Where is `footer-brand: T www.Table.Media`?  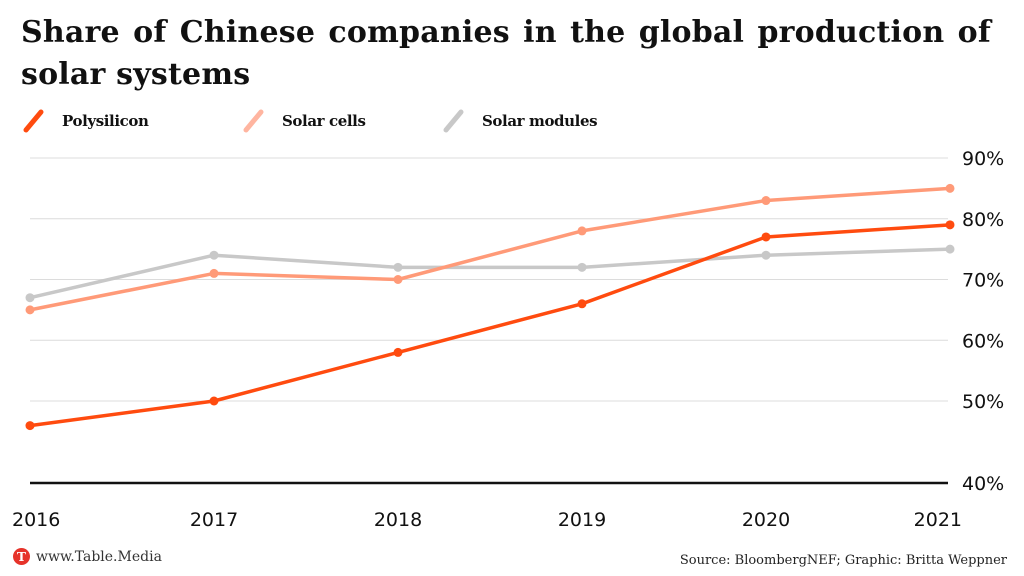 footer-brand: T www.Table.Media is located at coordinates (87, 556).